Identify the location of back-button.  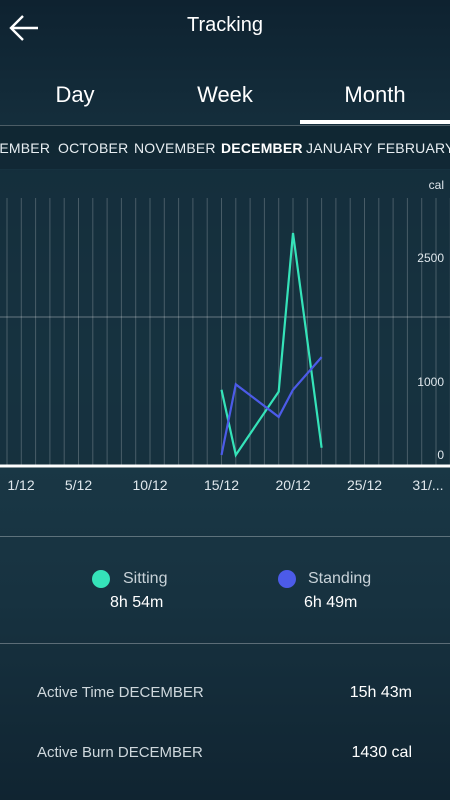
(26, 28).